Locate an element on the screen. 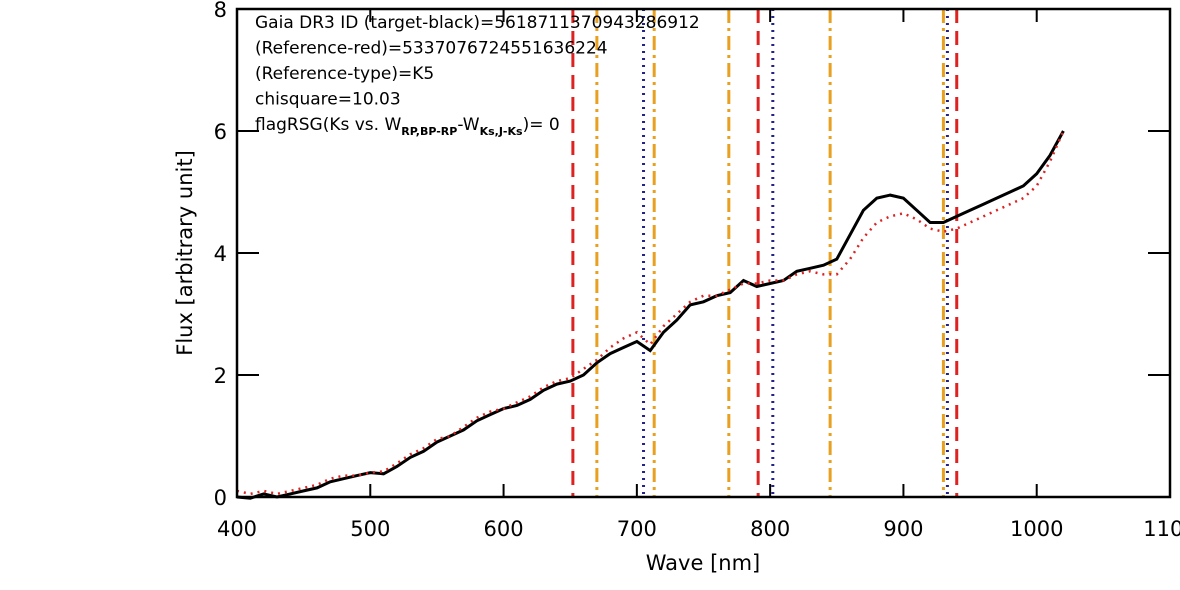  x-tick-label: 900 is located at coordinates (903, 529).